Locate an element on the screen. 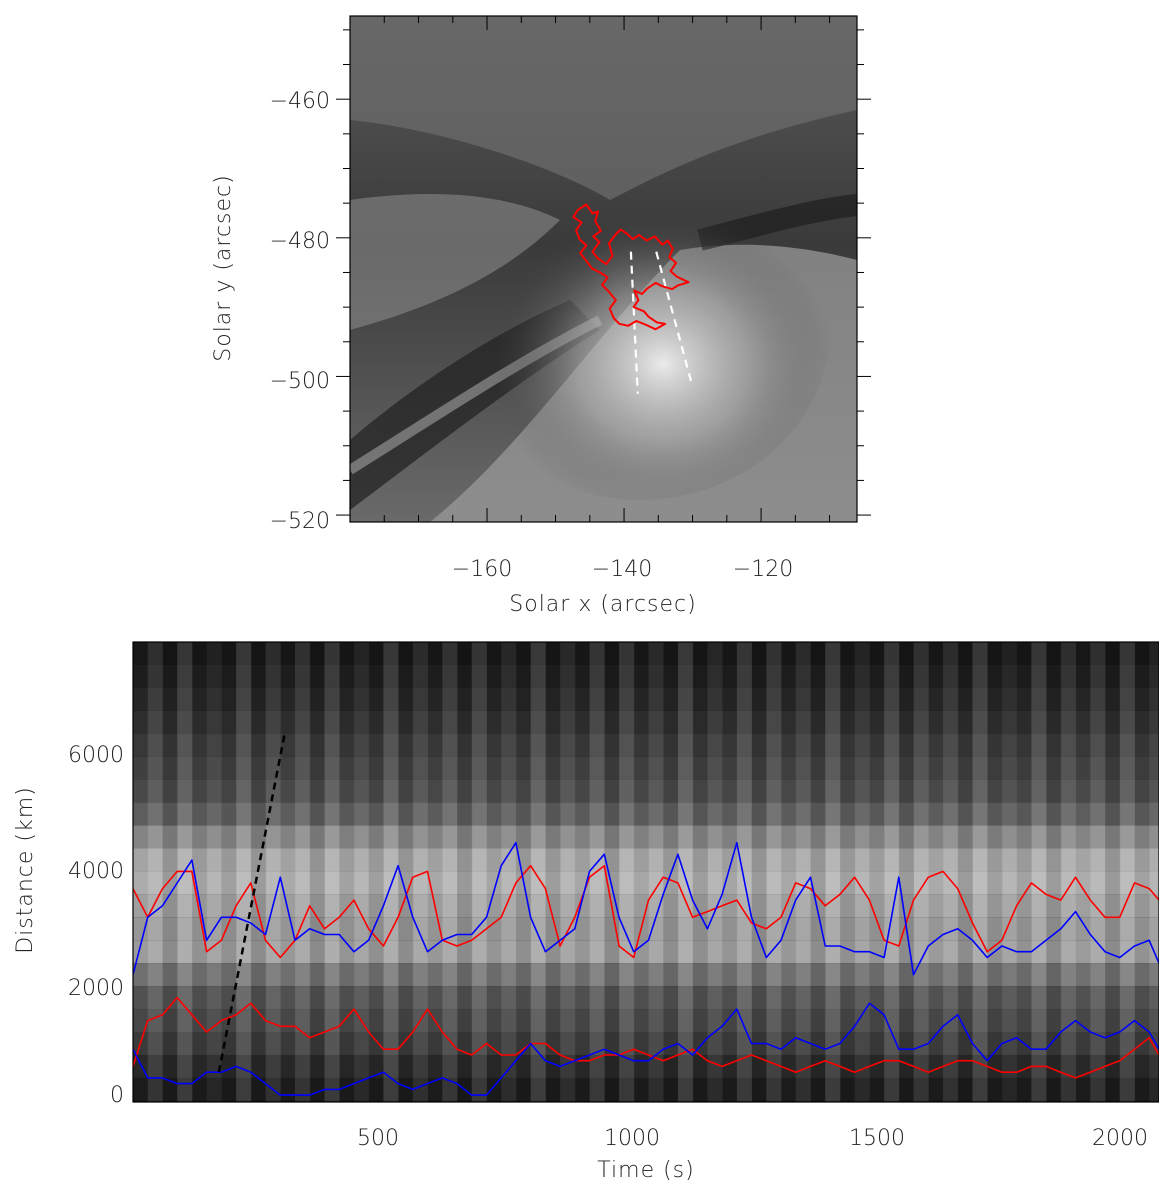  slit-line is located at coordinates (674, 319).